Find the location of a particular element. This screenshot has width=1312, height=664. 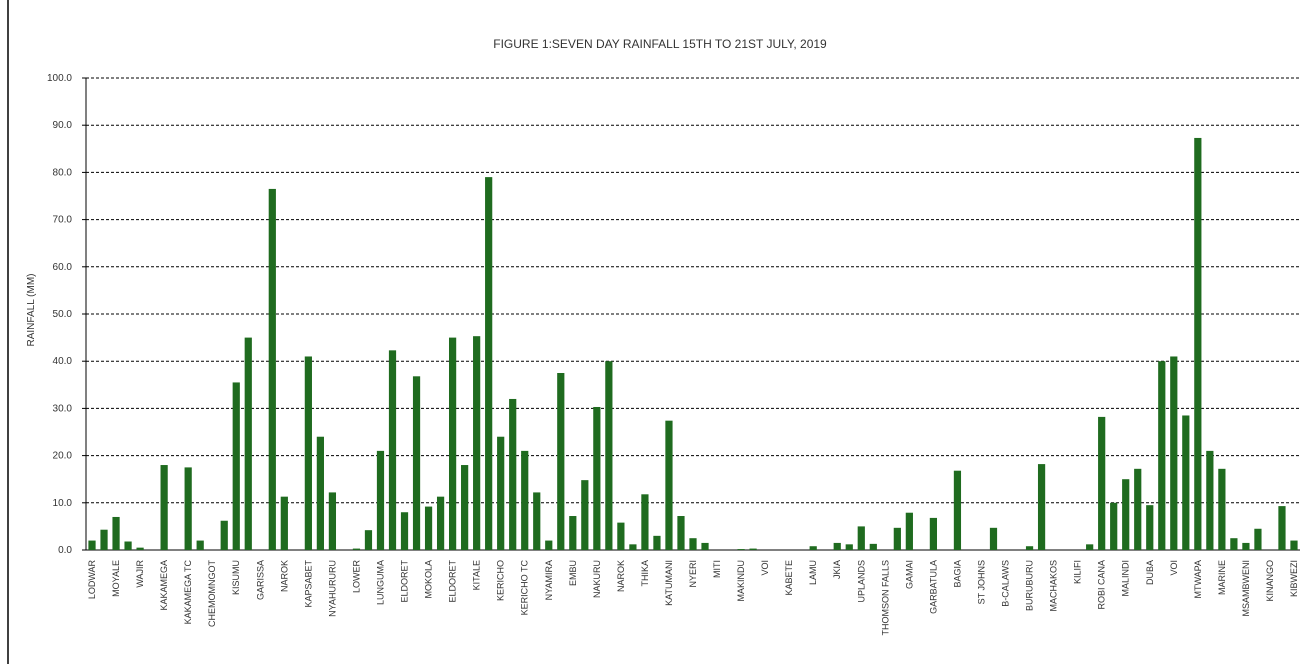

y-tick-label: 30.0 is located at coordinates (63, 408).